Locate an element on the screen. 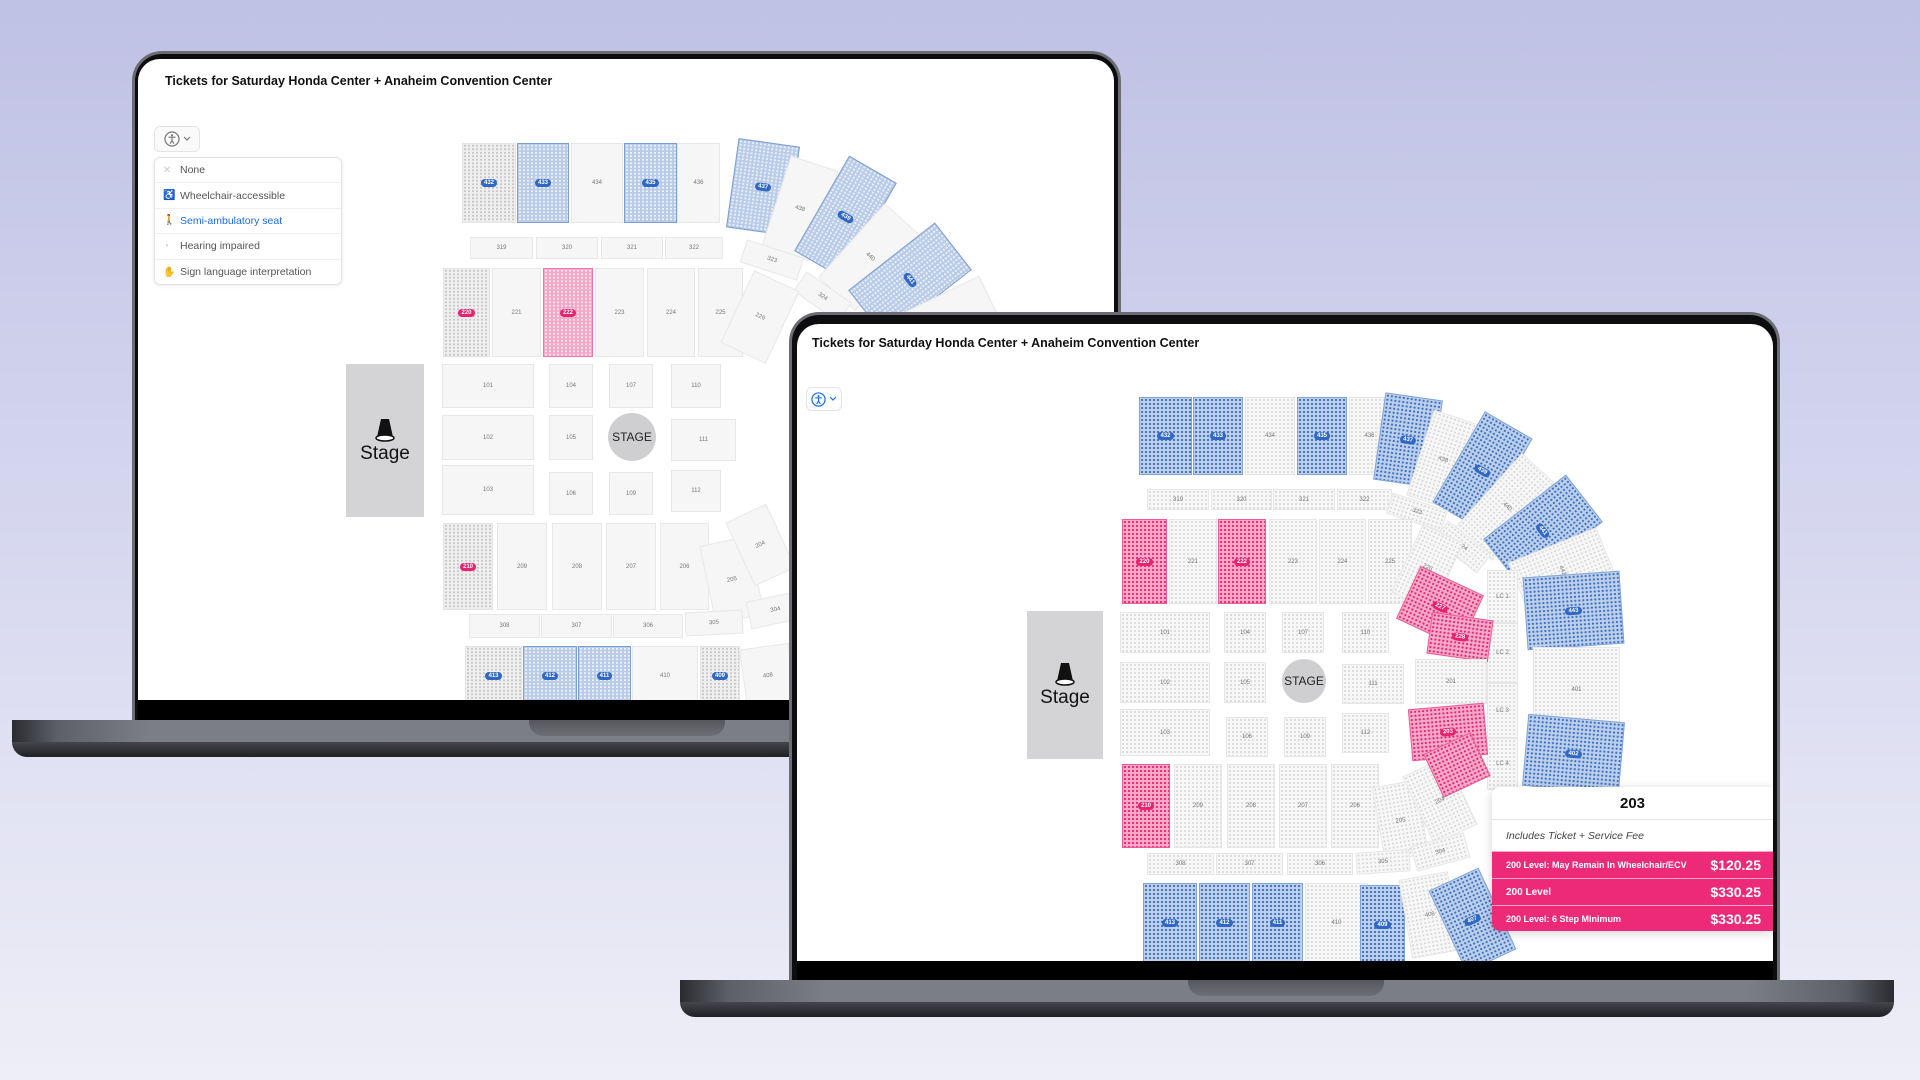 This screenshot has height=1080, width=1920. price-option-row: 200 Level: 6 Step Minimum $330.25 is located at coordinates (1632, 918).